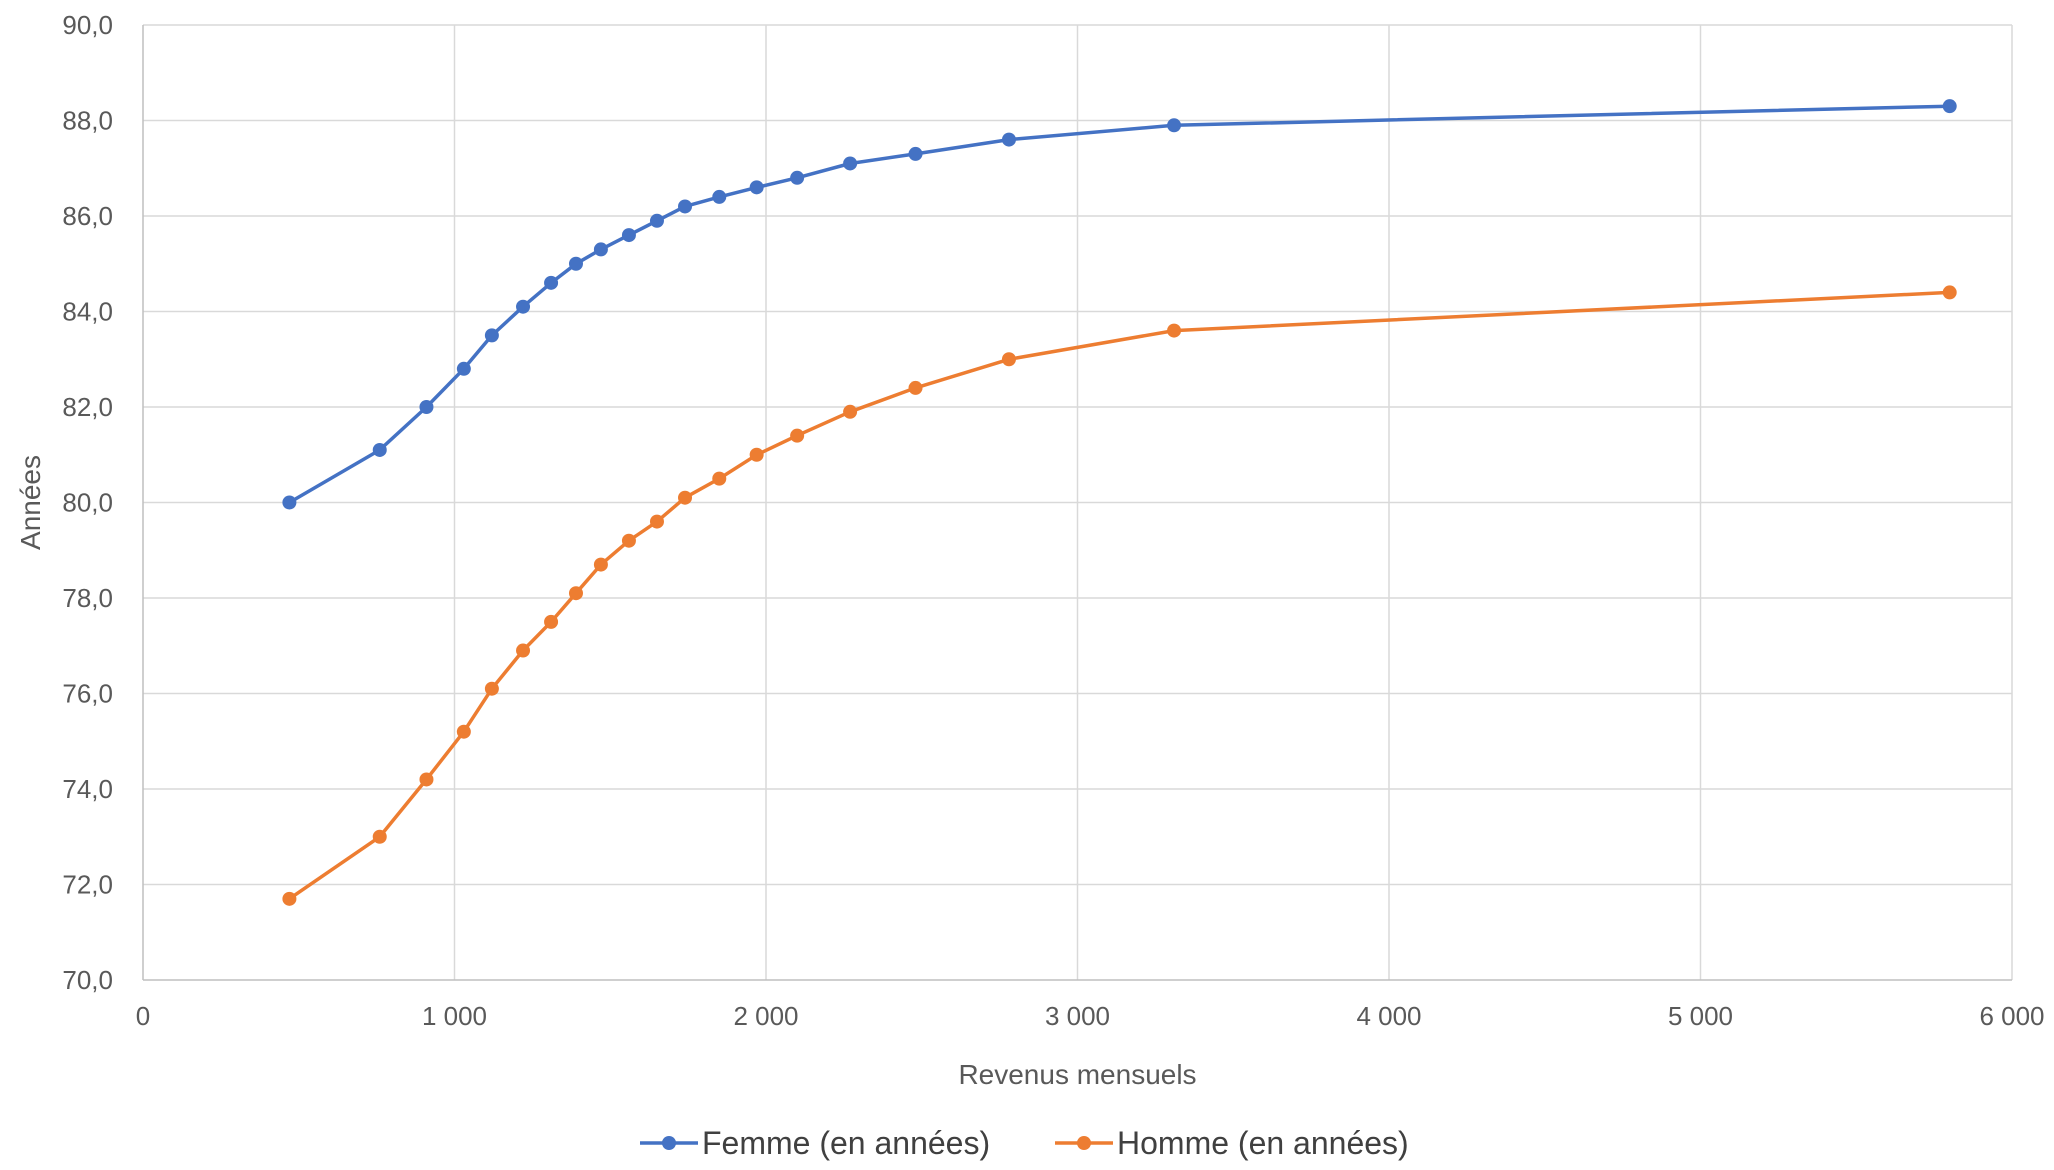 This screenshot has width=2054, height=1170. What do you see at coordinates (1077, 1016) in the screenshot?
I see `x-tick-label: 3 000` at bounding box center [1077, 1016].